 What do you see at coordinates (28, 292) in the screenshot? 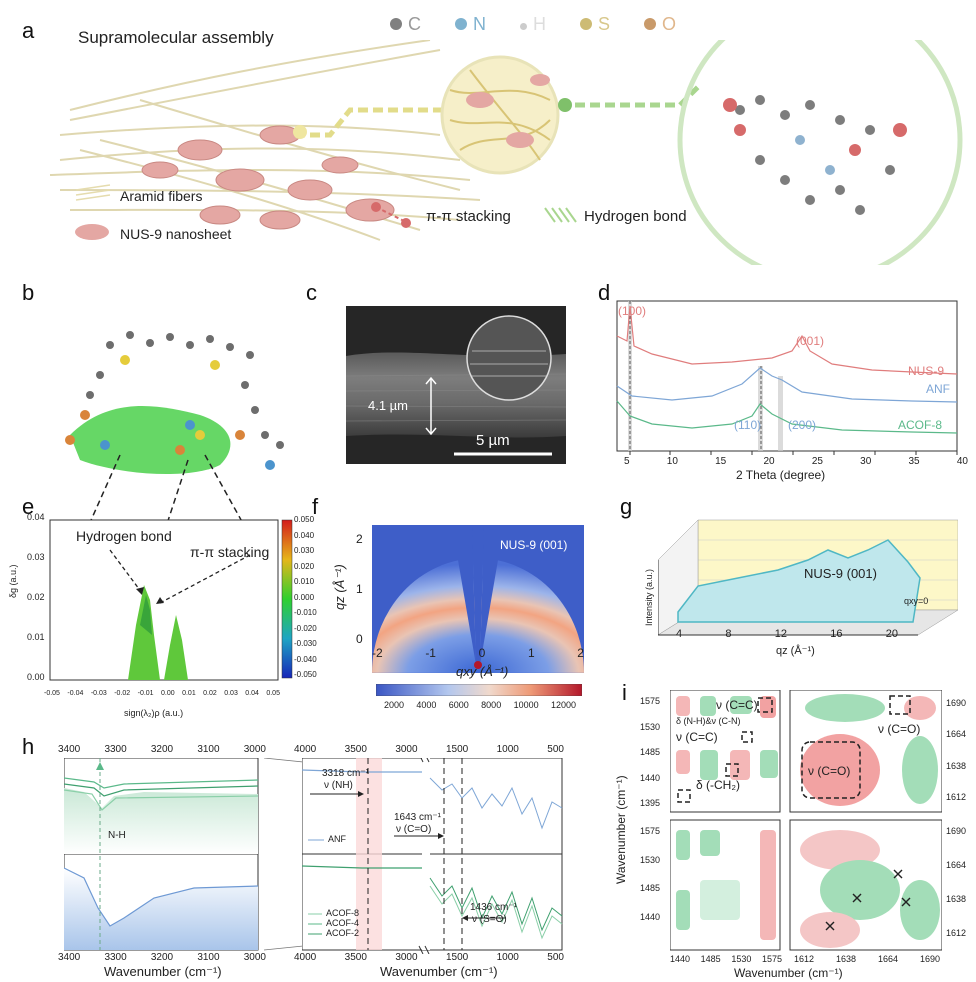
I see `panel-label-b: b` at bounding box center [28, 292].